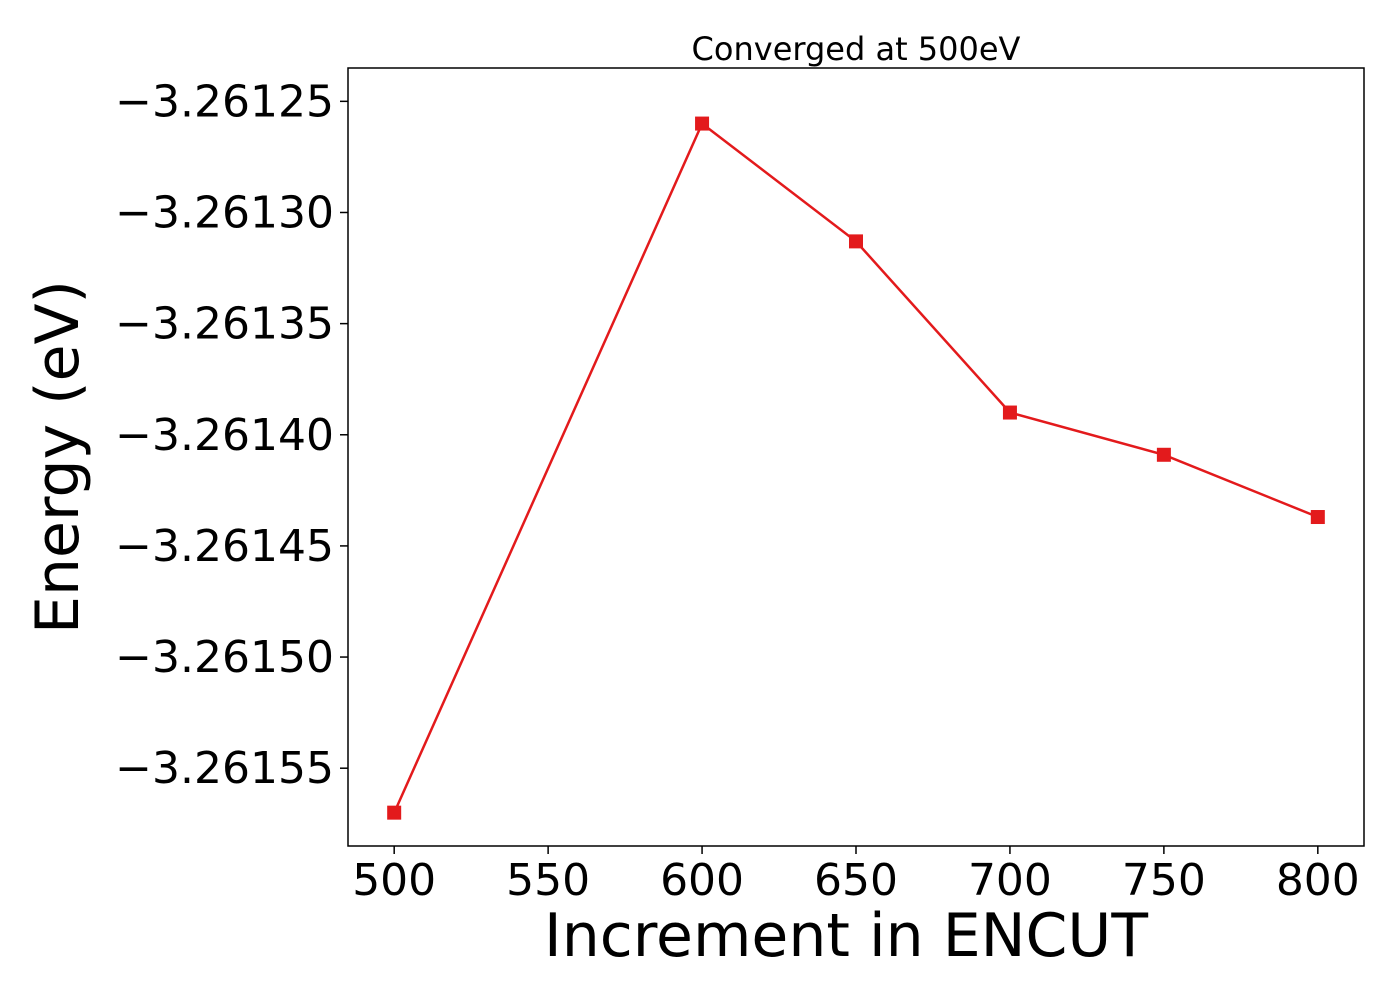 The width and height of the screenshot is (1400, 1004). I want to click on x-tick-label: 750, so click(1164, 880).